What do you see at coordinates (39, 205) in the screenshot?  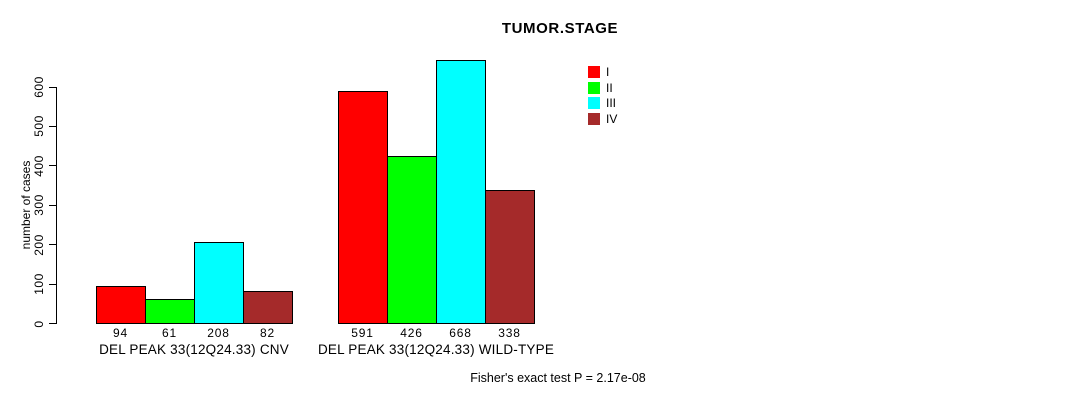 I see `y-axis-tick-label: 300` at bounding box center [39, 205].